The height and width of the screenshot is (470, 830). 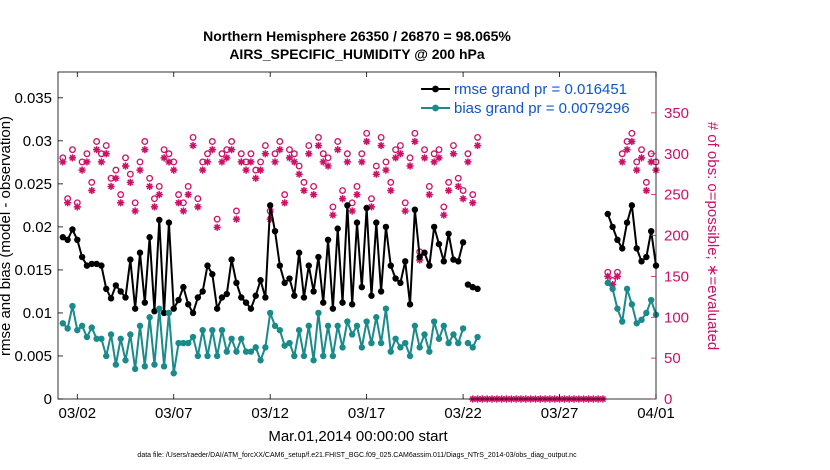 What do you see at coordinates (676, 276) in the screenshot?
I see `y-tick-label-right: 150` at bounding box center [676, 276].